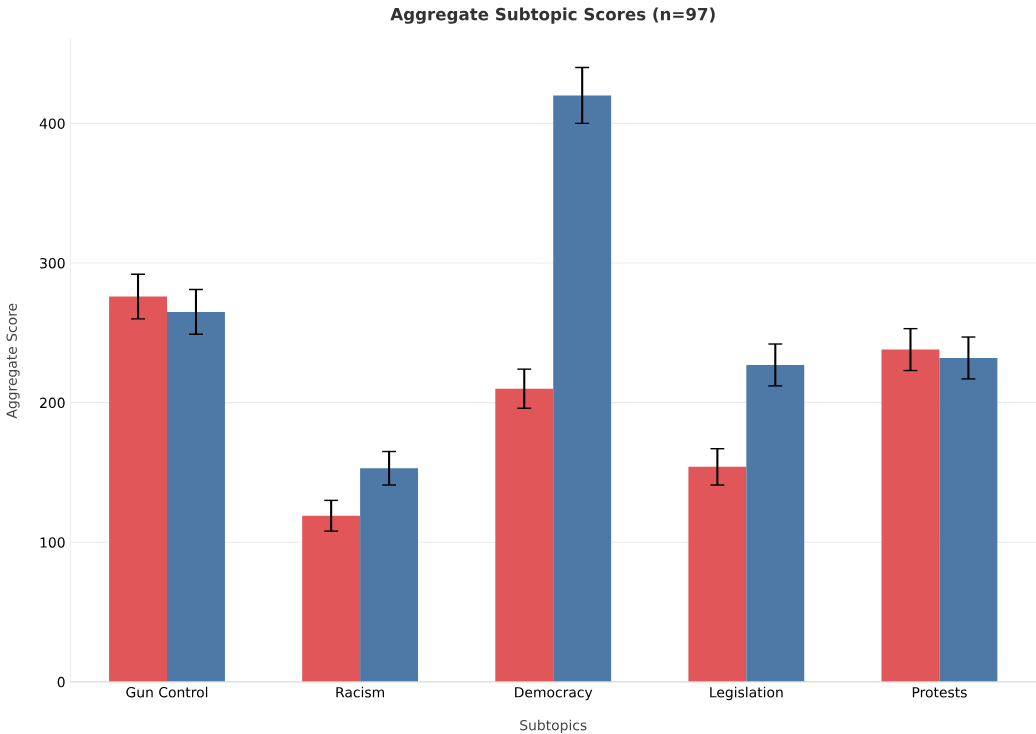 The height and width of the screenshot is (734, 1036). What do you see at coordinates (52, 123) in the screenshot?
I see `y-tick-label: 400` at bounding box center [52, 123].